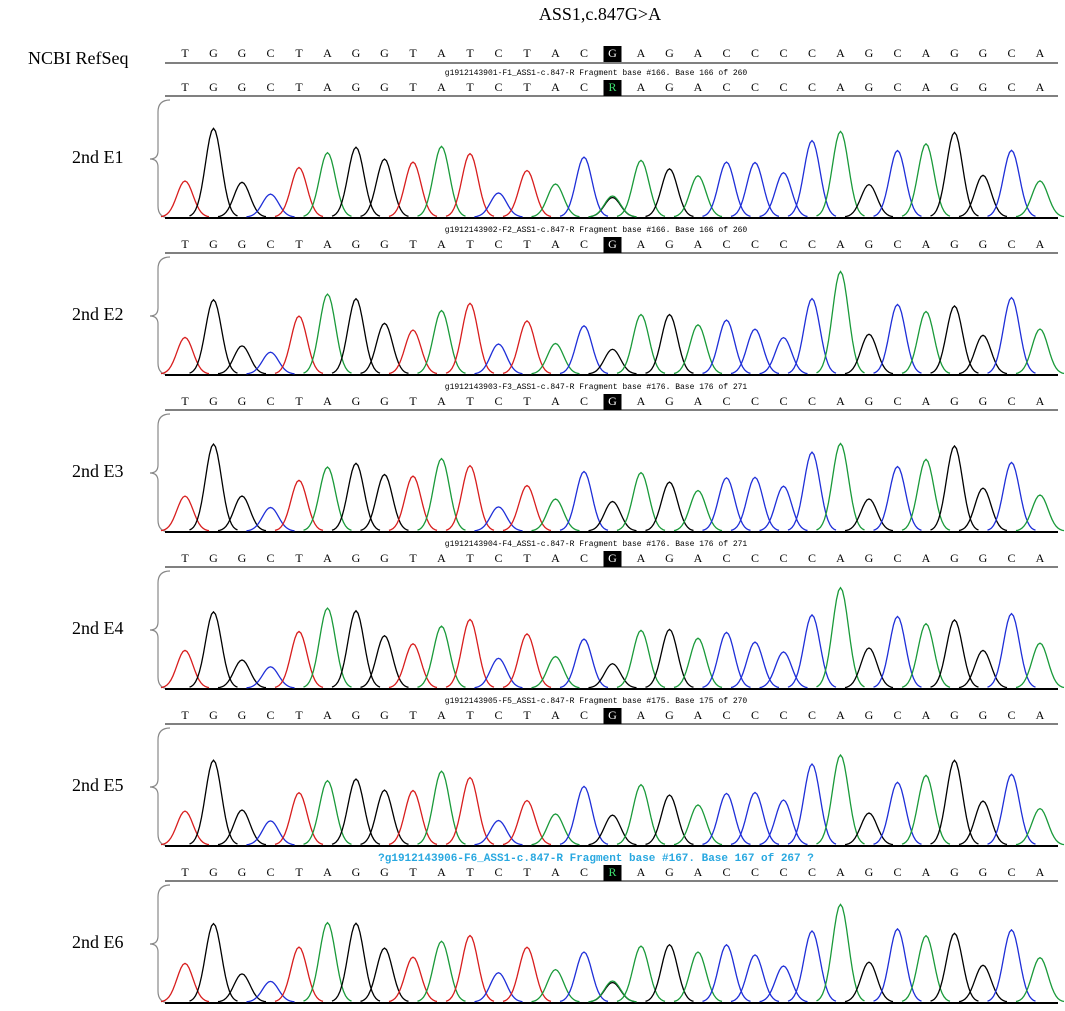 This screenshot has height=1011, width=1065. What do you see at coordinates (160, 316) in the screenshot?
I see `panel-brace` at bounding box center [160, 316].